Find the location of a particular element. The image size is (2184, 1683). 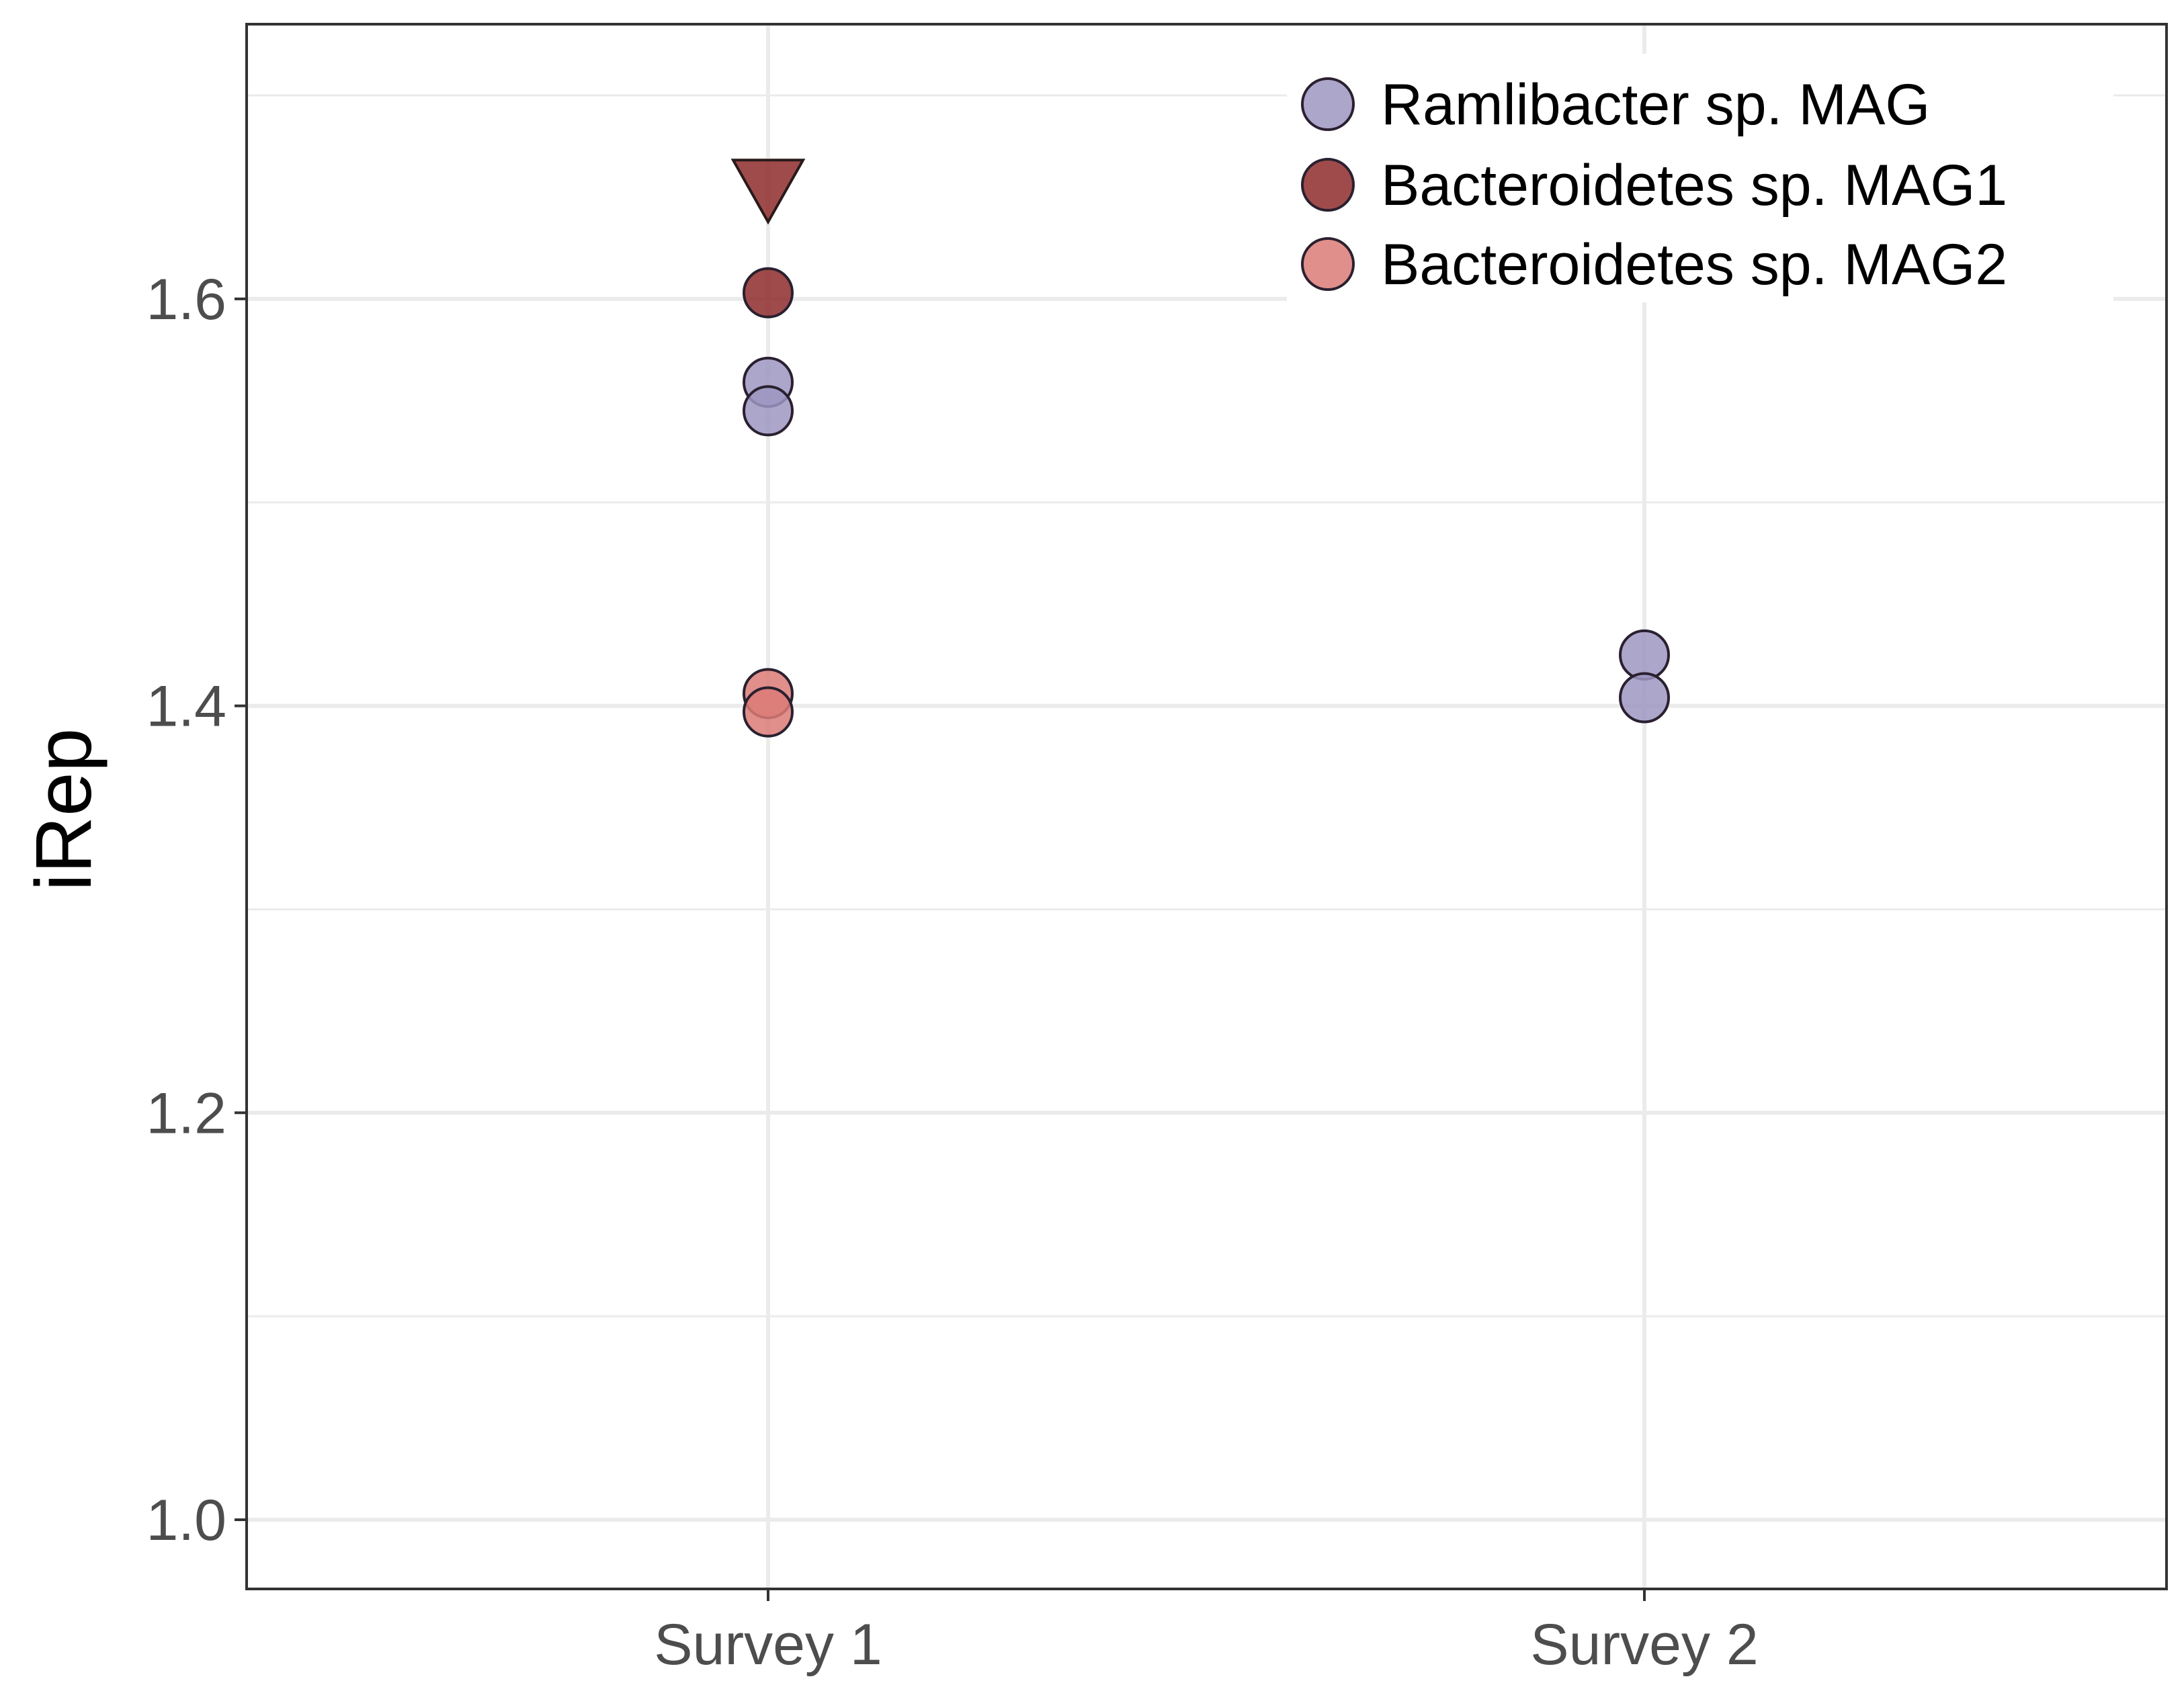

data-point-triangle is located at coordinates (768, 192).